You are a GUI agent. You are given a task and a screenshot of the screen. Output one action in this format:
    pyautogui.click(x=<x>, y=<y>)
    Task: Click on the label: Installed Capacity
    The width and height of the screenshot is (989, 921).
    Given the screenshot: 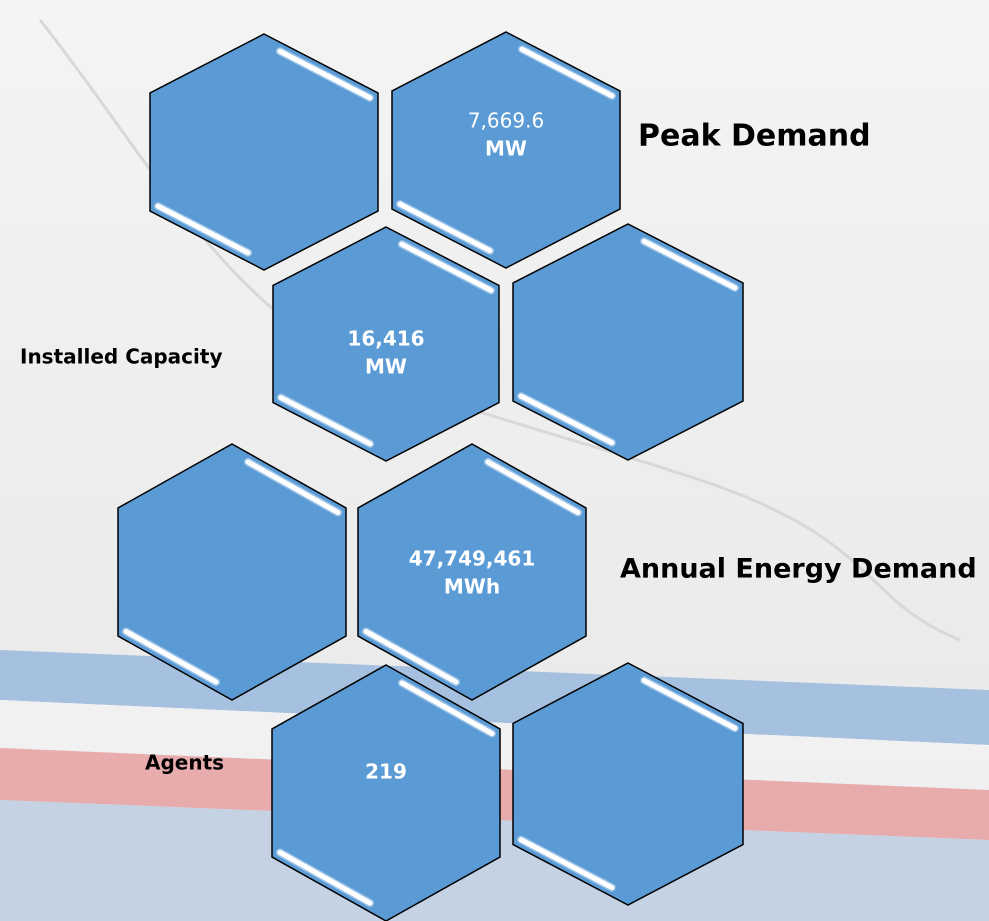 What is the action you would take?
    pyautogui.click(x=121, y=357)
    